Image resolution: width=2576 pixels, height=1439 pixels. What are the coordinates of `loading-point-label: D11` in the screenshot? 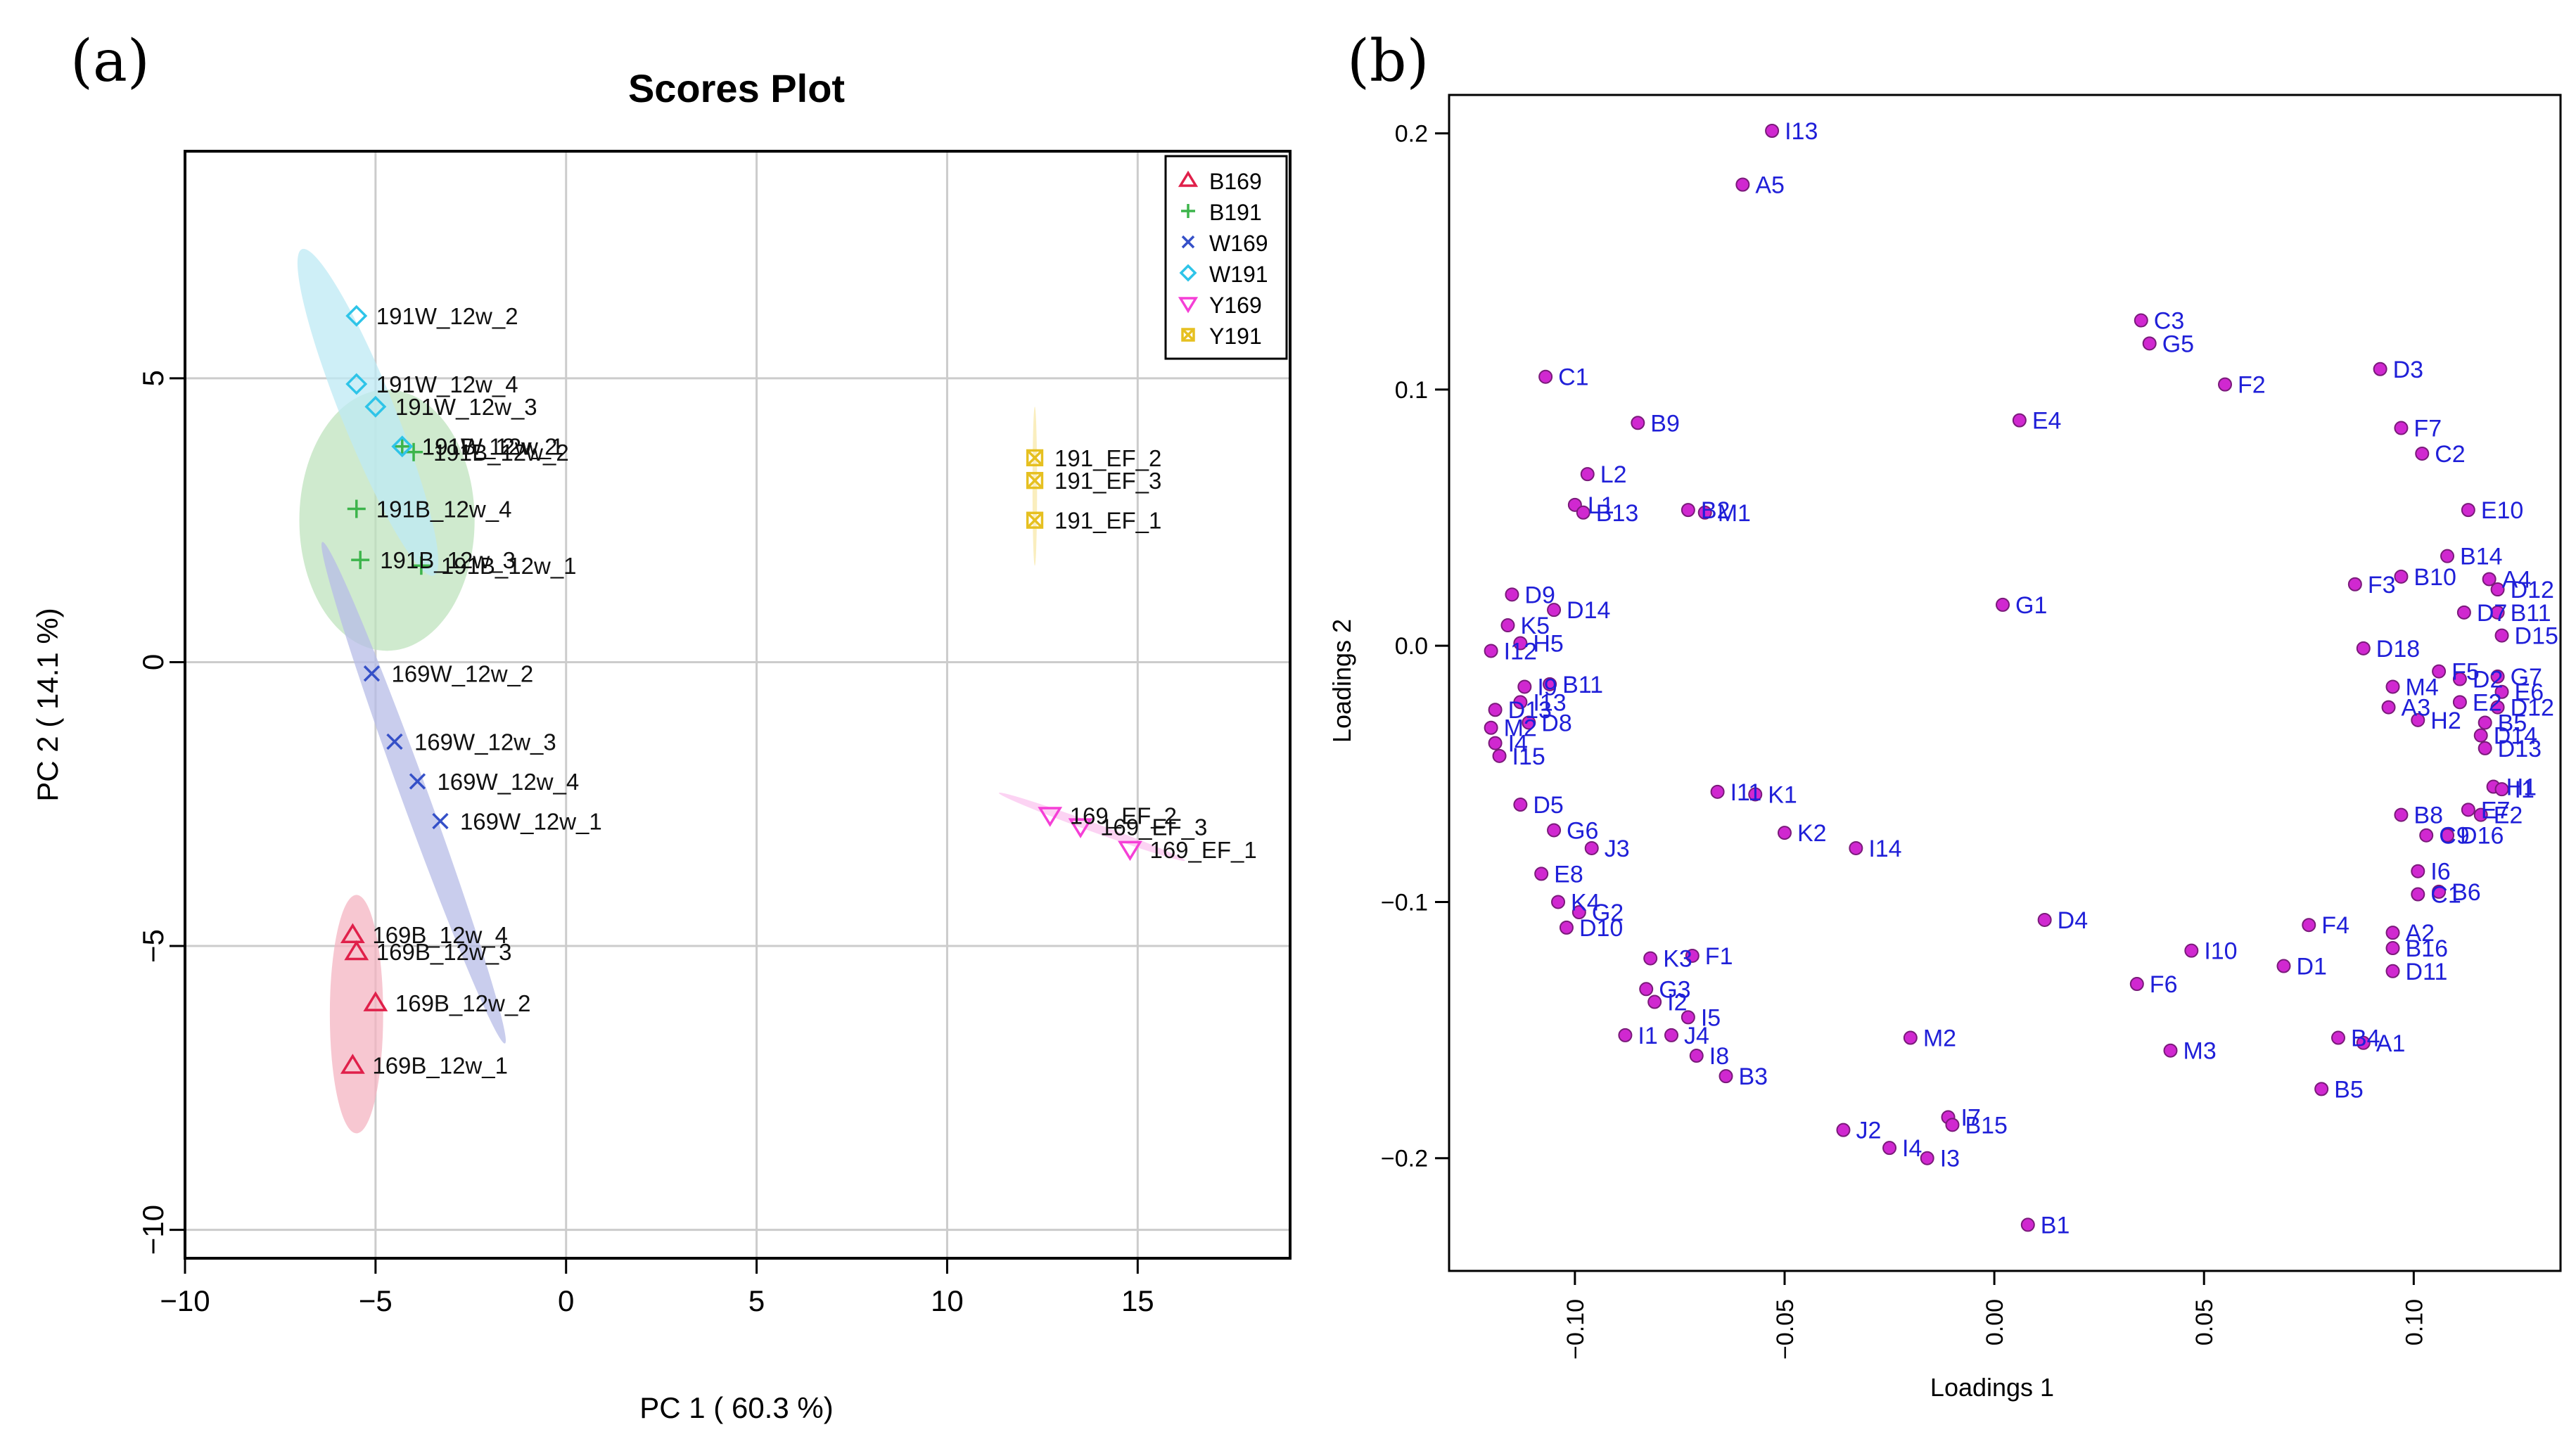 It's located at (2427, 972).